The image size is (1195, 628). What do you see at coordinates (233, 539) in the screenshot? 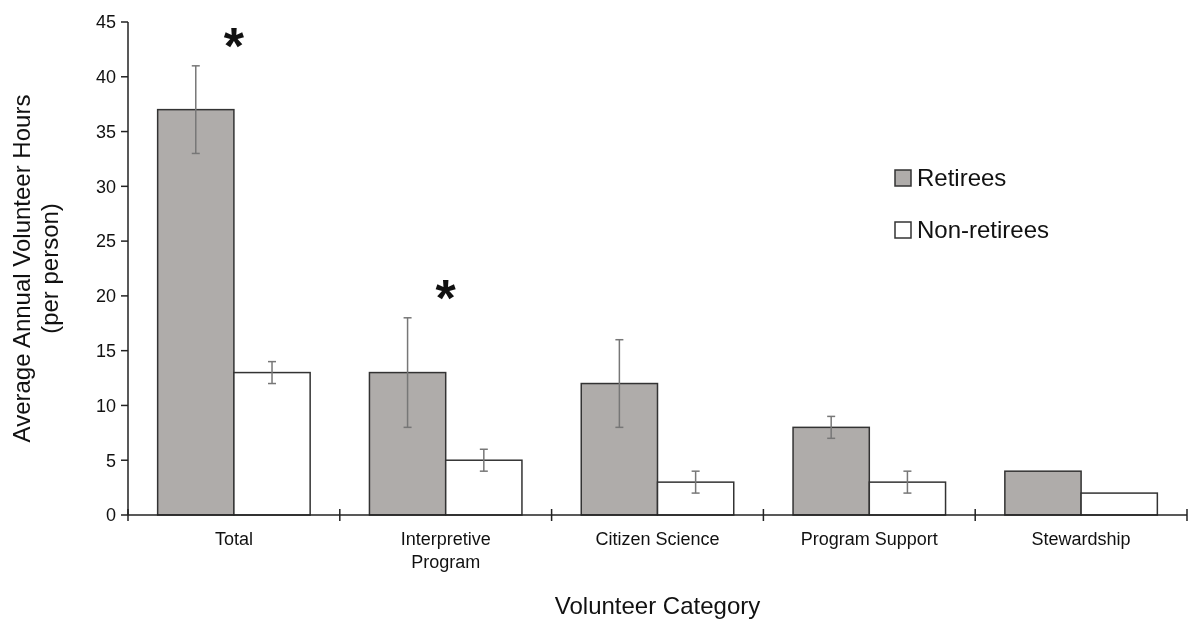
I see `x-tick-label: Total` at bounding box center [233, 539].